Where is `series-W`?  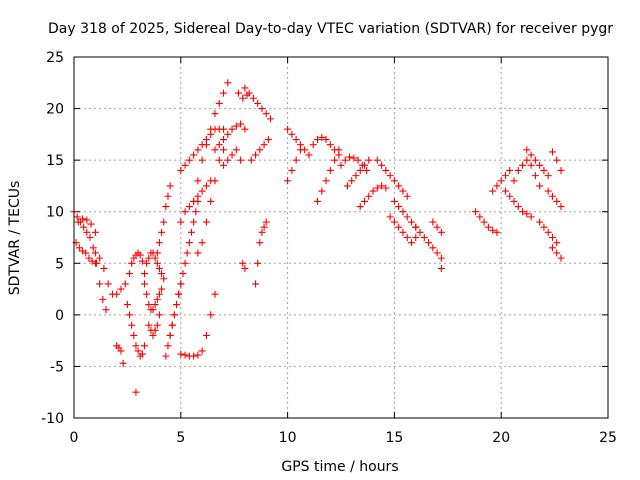
series-W is located at coordinates (244, 265).